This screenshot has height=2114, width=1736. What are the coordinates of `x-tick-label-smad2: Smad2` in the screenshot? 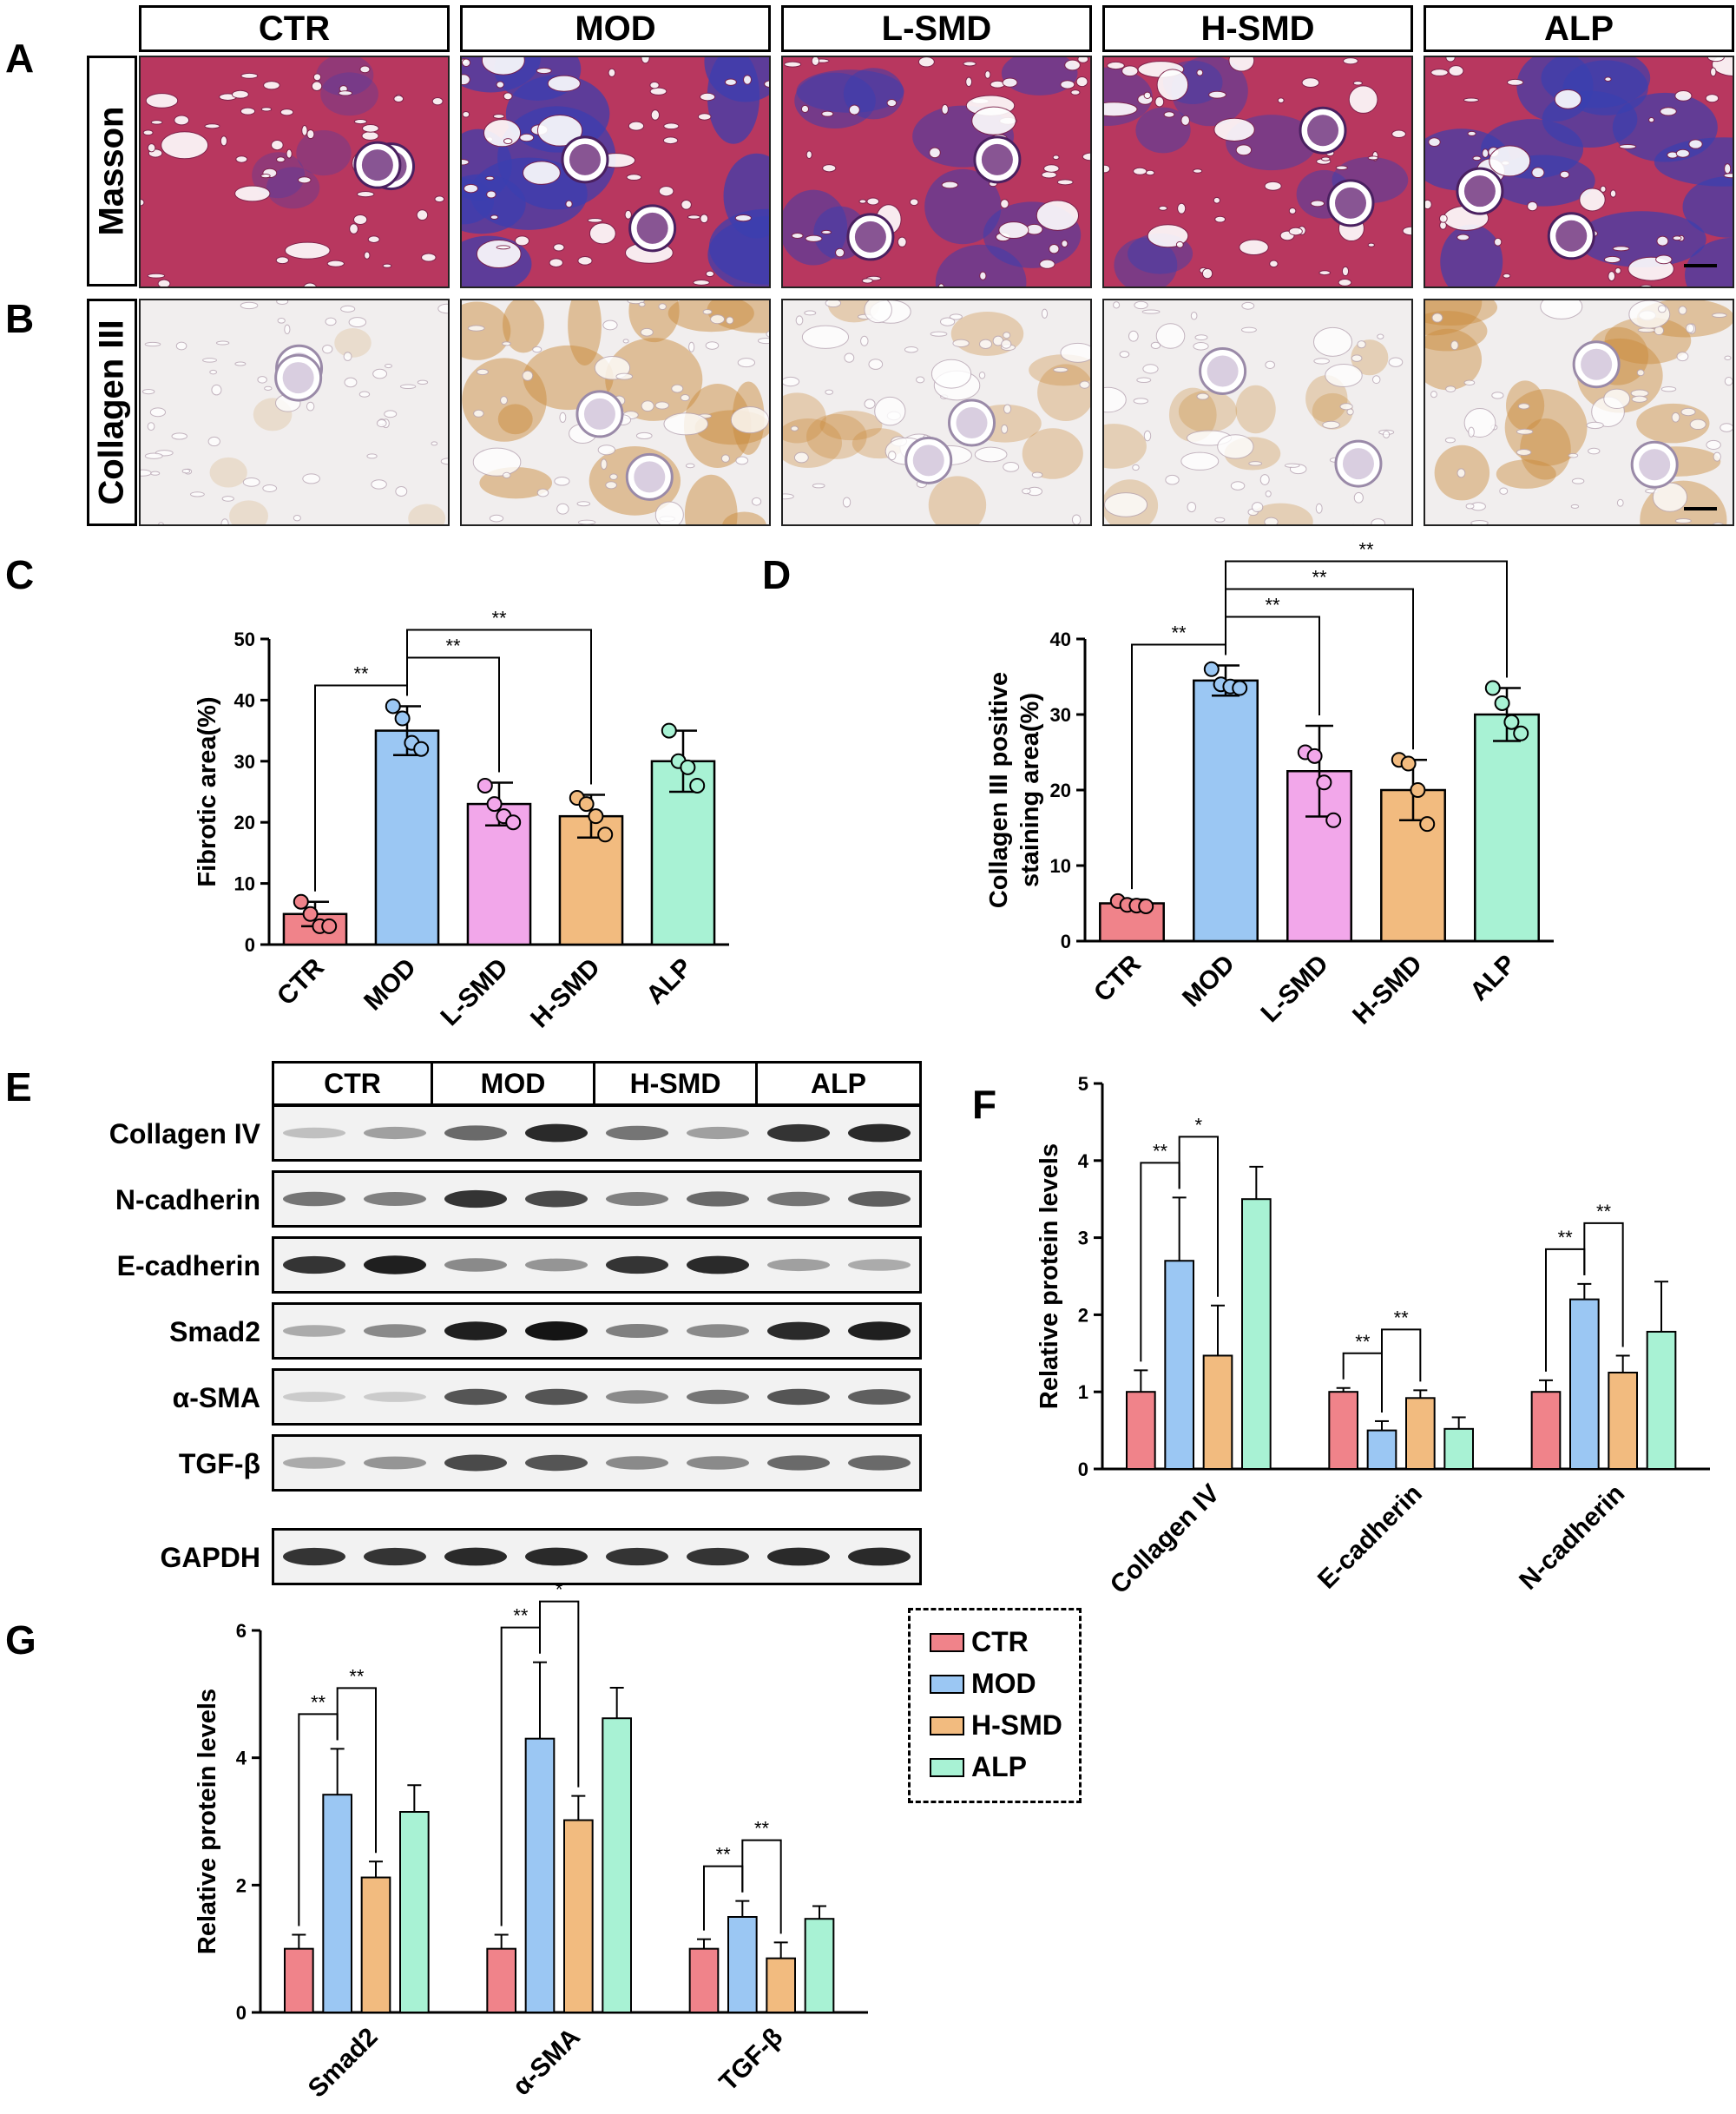 It's located at (343, 2063).